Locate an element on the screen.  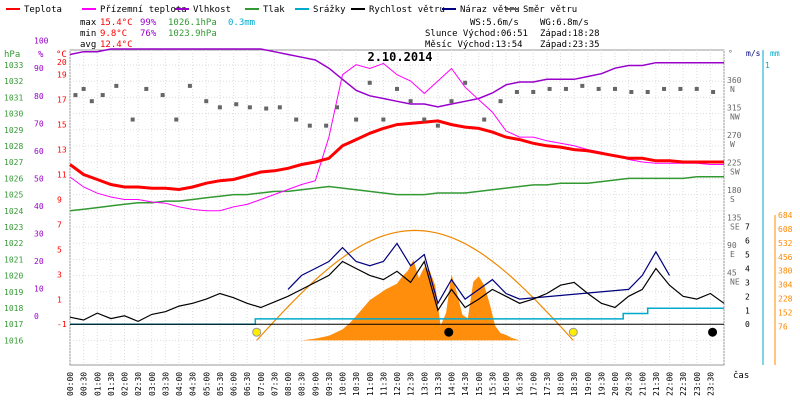
axis-dir-tick: 180 is located at coordinates (734, 190).